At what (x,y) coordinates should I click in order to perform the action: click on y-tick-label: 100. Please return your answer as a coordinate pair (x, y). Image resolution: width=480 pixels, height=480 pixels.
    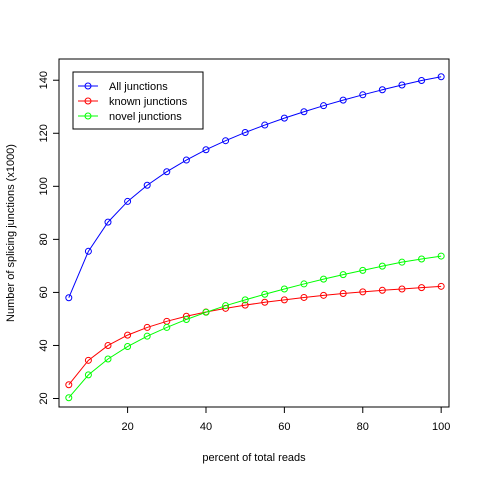
    Looking at the image, I should click on (44, 186).